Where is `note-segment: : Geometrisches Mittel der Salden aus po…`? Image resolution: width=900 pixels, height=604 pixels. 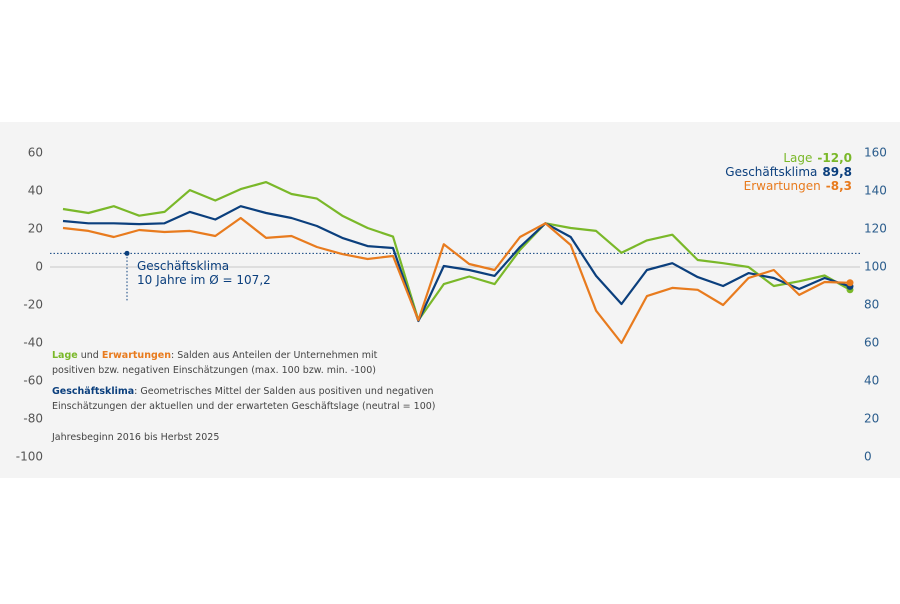 note-segment: : Geometrisches Mittel der Salden aus po… is located at coordinates (283, 391).